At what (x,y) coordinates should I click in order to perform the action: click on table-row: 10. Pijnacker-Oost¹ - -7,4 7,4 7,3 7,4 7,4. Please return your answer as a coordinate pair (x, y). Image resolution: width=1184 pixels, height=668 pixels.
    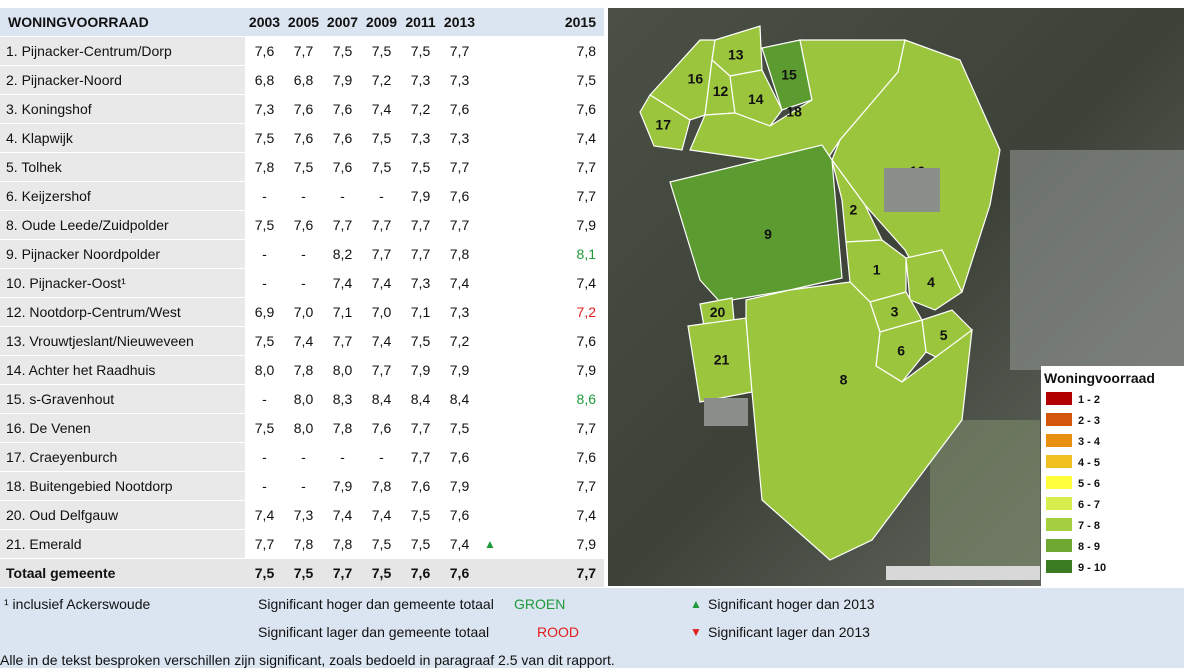
    Looking at the image, I should click on (302, 283).